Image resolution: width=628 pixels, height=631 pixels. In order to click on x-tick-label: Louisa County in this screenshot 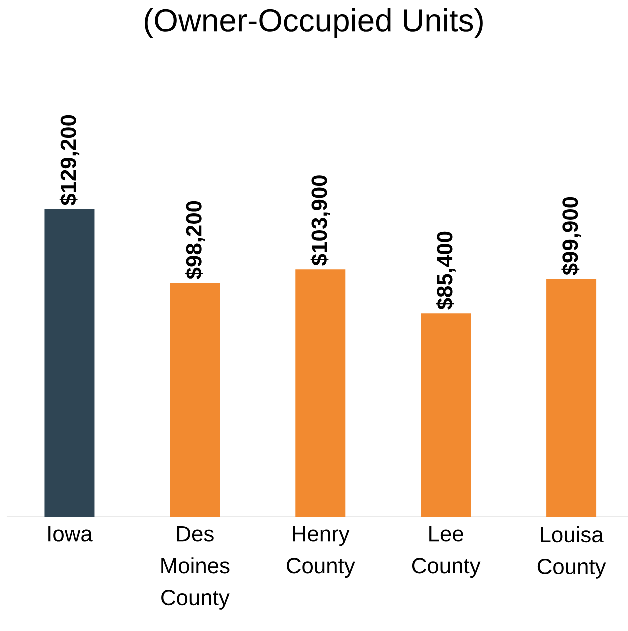, I will do `click(572, 552)`.